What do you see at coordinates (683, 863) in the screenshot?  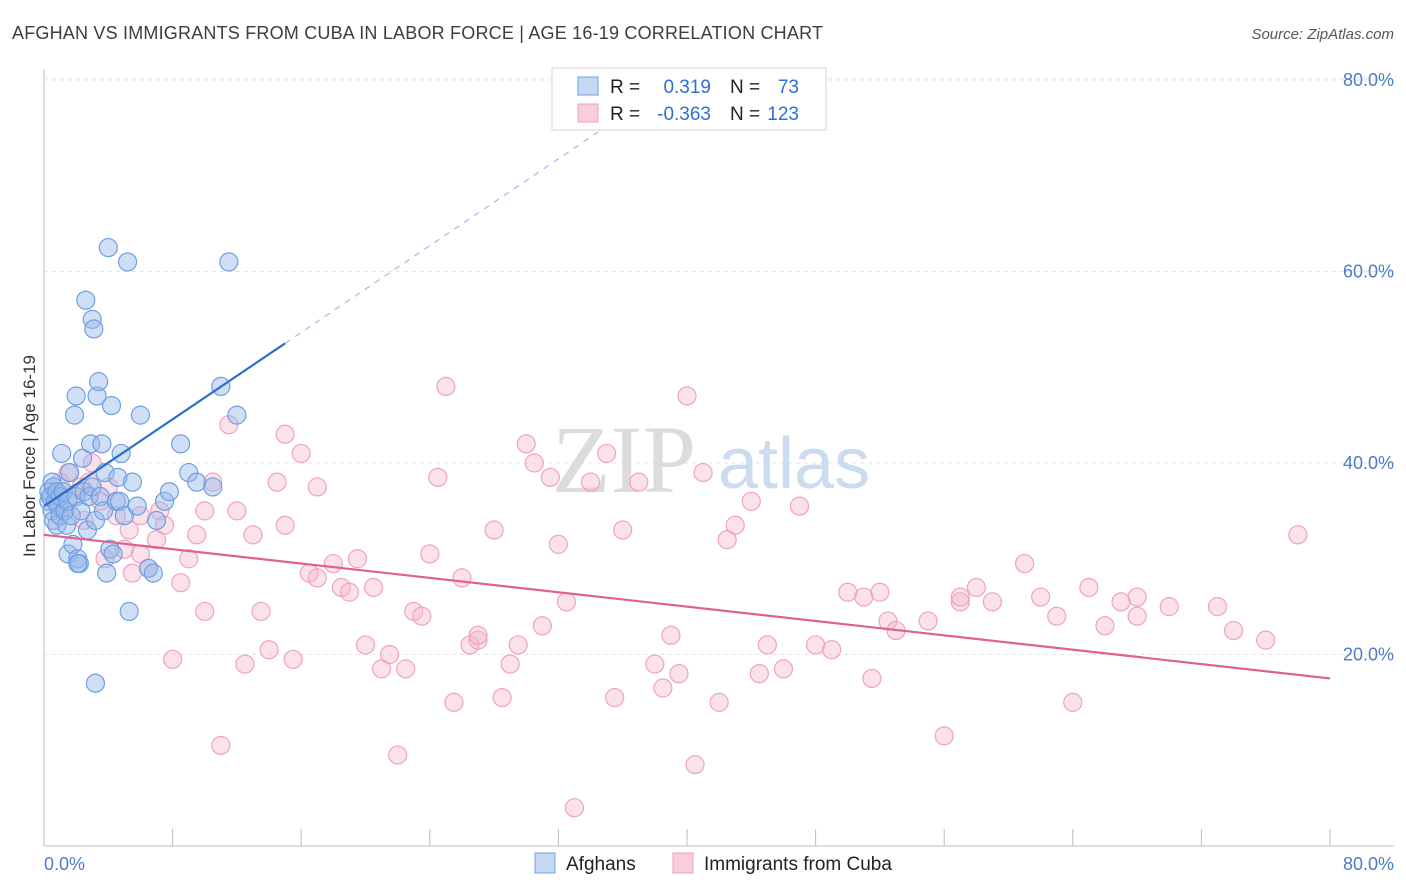 I see `legend-cuba-swatch` at bounding box center [683, 863].